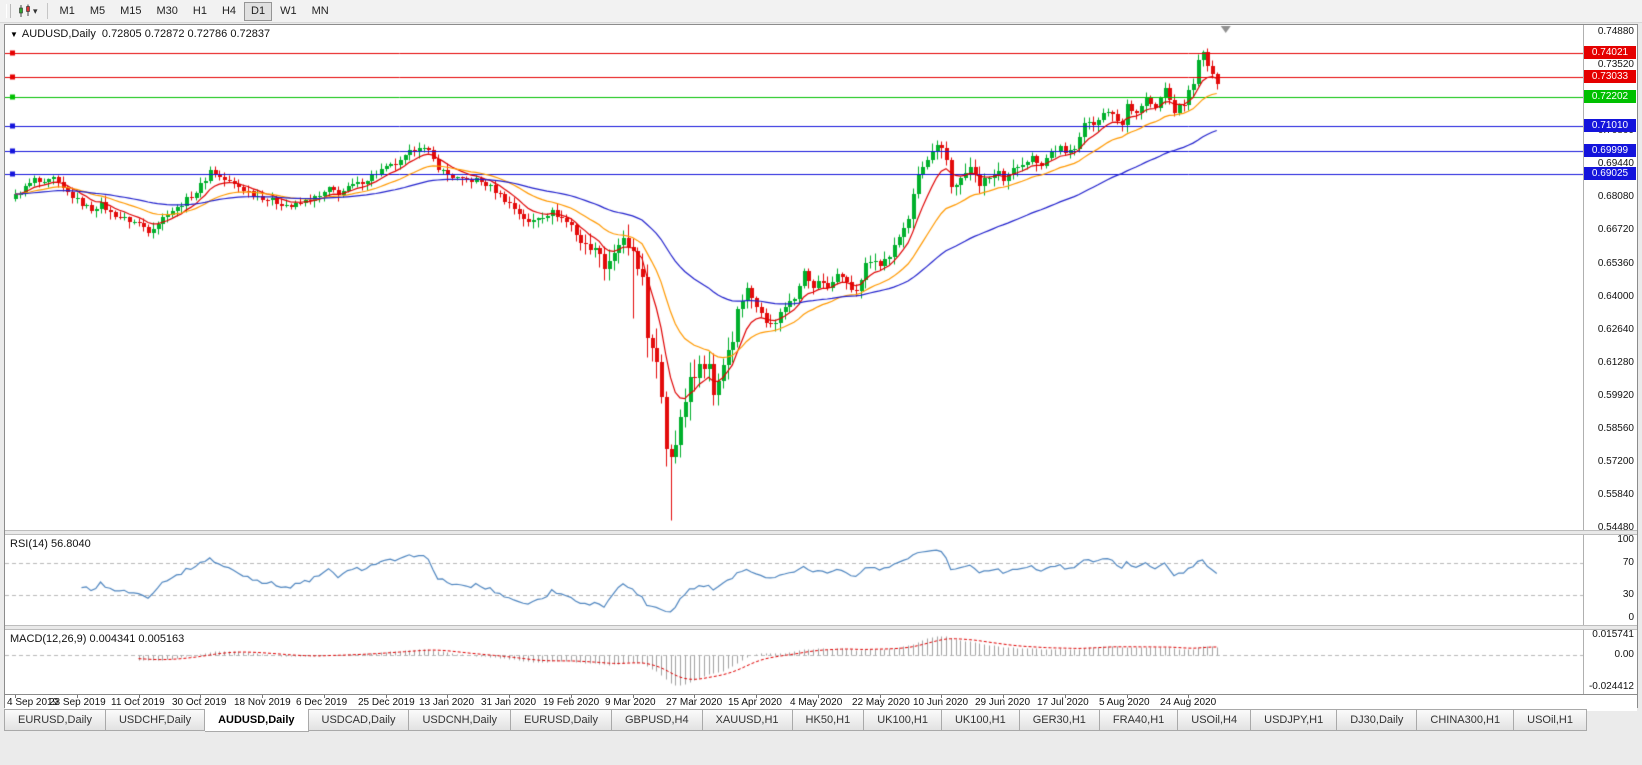  What do you see at coordinates (794, 662) in the screenshot?
I see `macd-canvas` at bounding box center [794, 662].